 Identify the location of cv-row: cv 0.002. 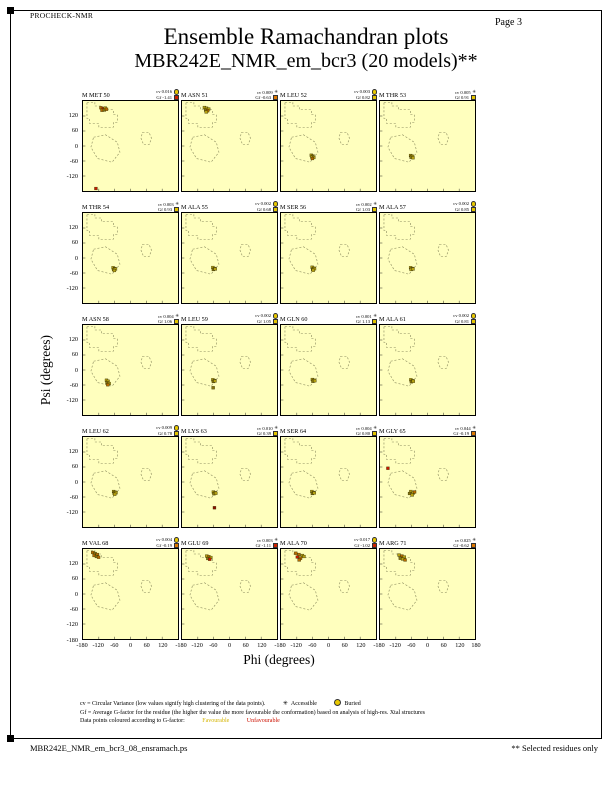
(266, 204).